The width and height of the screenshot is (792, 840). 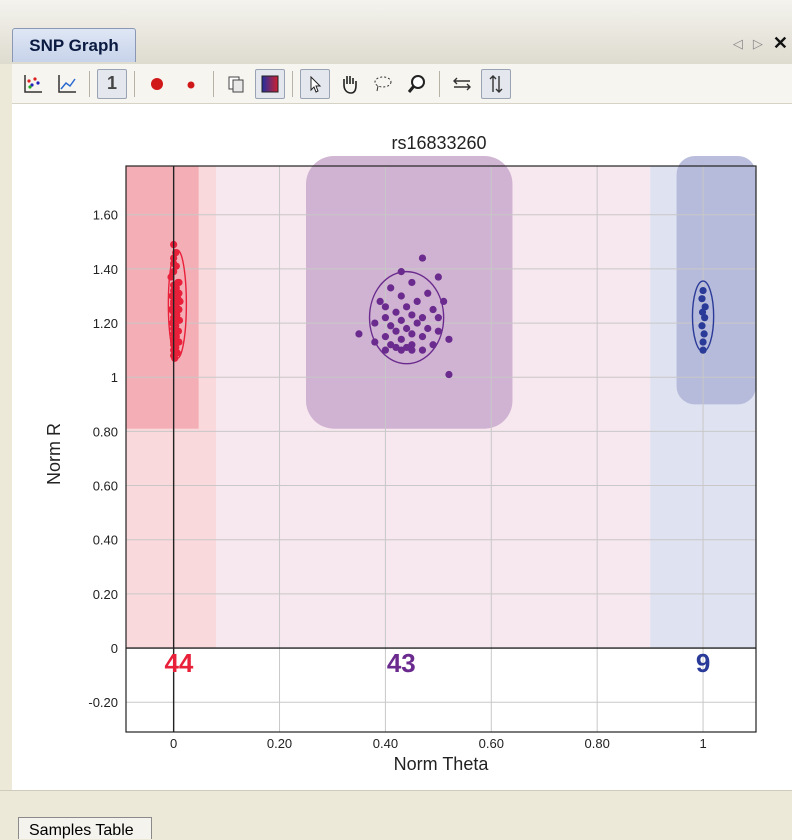 What do you see at coordinates (383, 84) in the screenshot?
I see `lasso-icon` at bounding box center [383, 84].